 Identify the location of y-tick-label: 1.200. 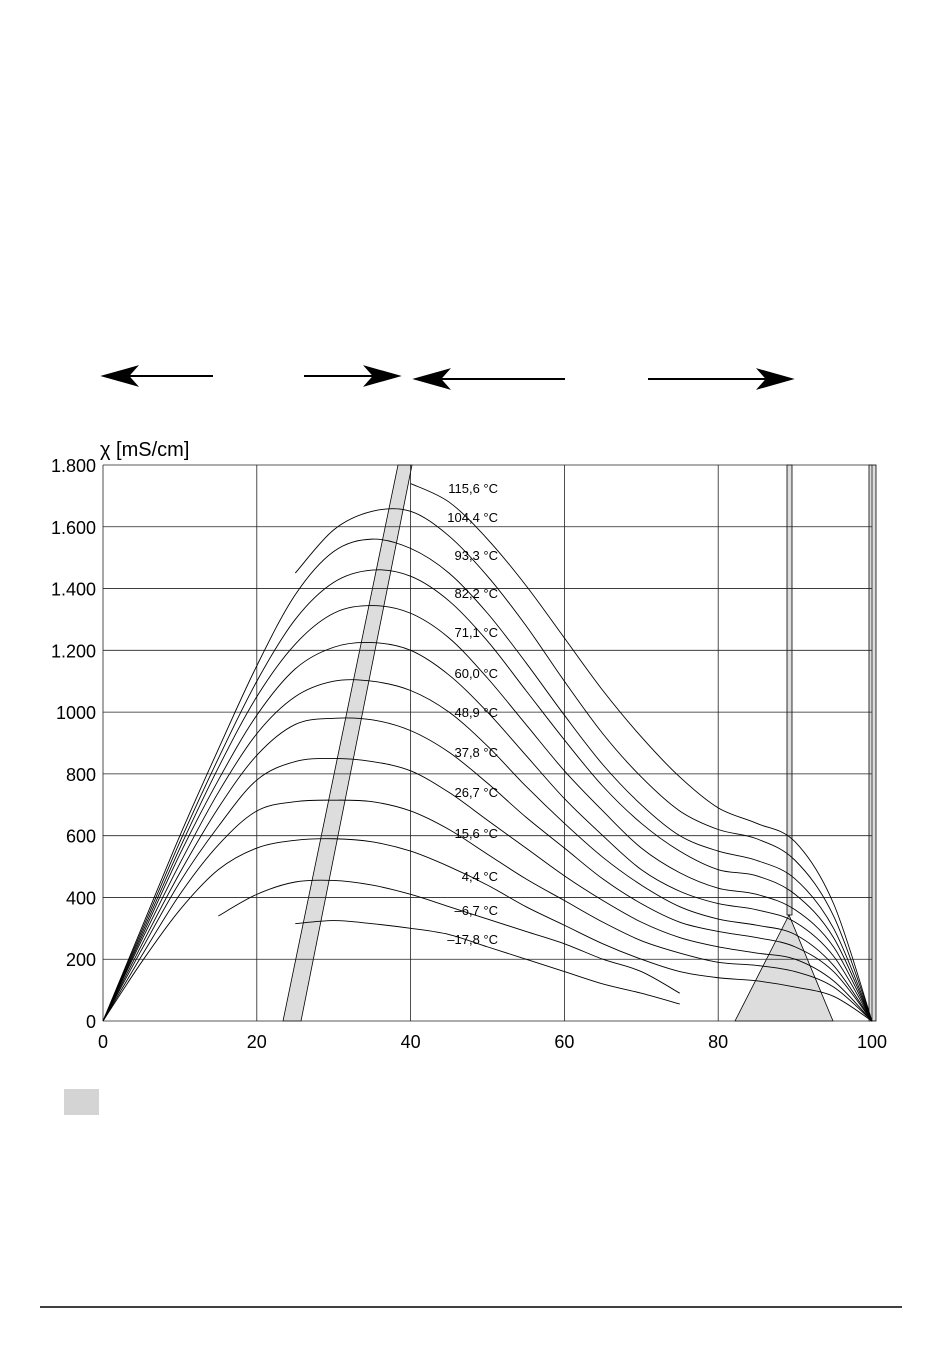
(73, 651).